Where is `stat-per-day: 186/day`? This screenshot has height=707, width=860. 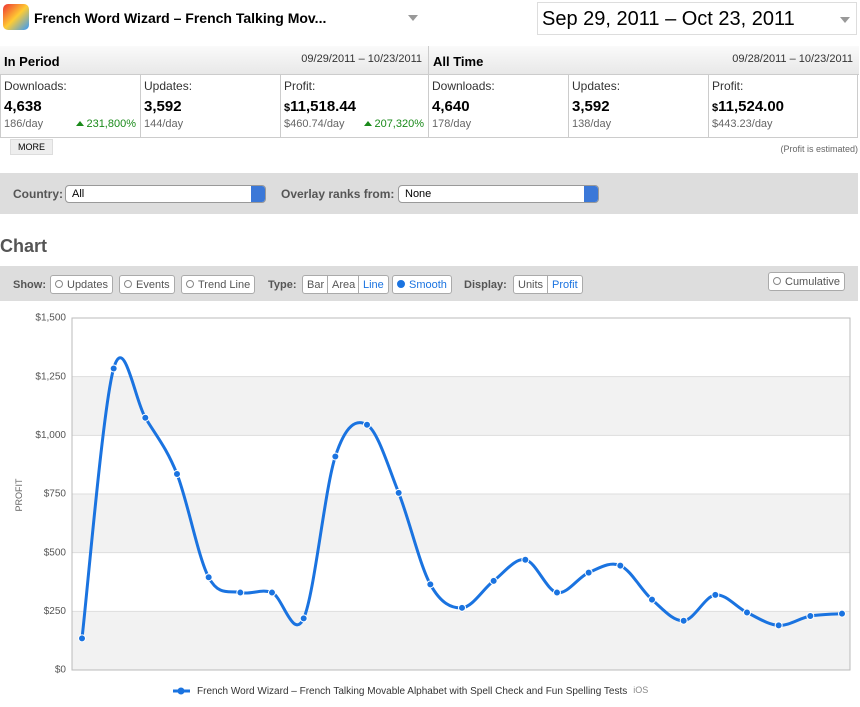 stat-per-day: 186/day is located at coordinates (24, 124).